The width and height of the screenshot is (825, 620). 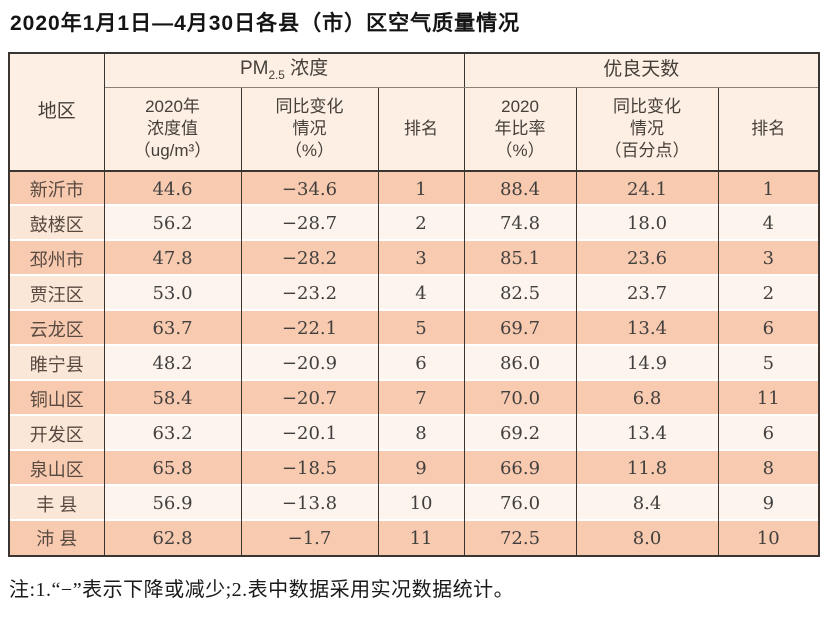 I want to click on pm25-label-suffix: 浓度, so click(x=306, y=69).